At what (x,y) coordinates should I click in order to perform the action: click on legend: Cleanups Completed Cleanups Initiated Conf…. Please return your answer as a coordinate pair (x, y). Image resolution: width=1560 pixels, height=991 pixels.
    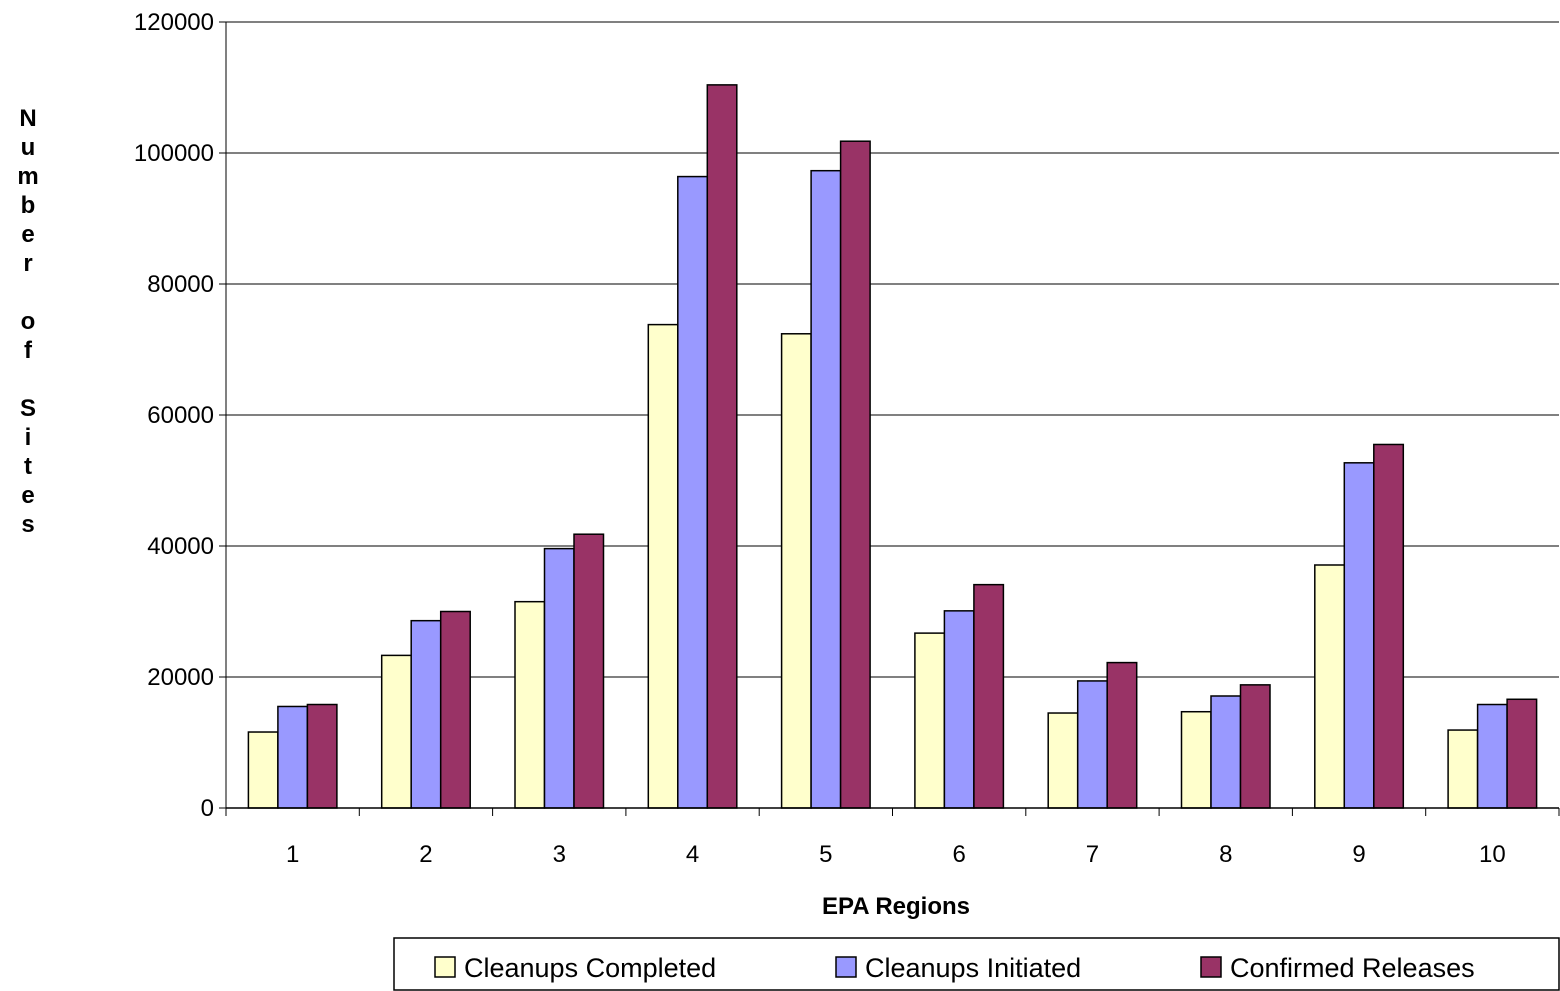
    Looking at the image, I should click on (976, 964).